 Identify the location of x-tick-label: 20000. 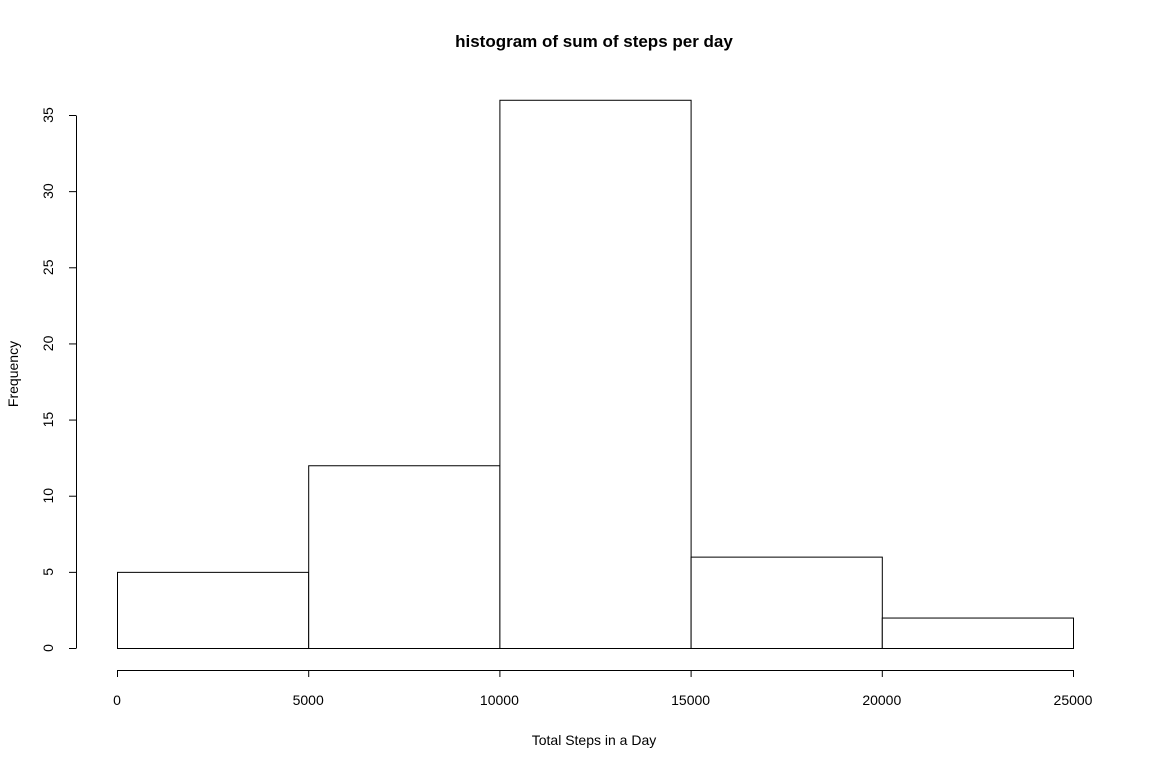
(881, 700).